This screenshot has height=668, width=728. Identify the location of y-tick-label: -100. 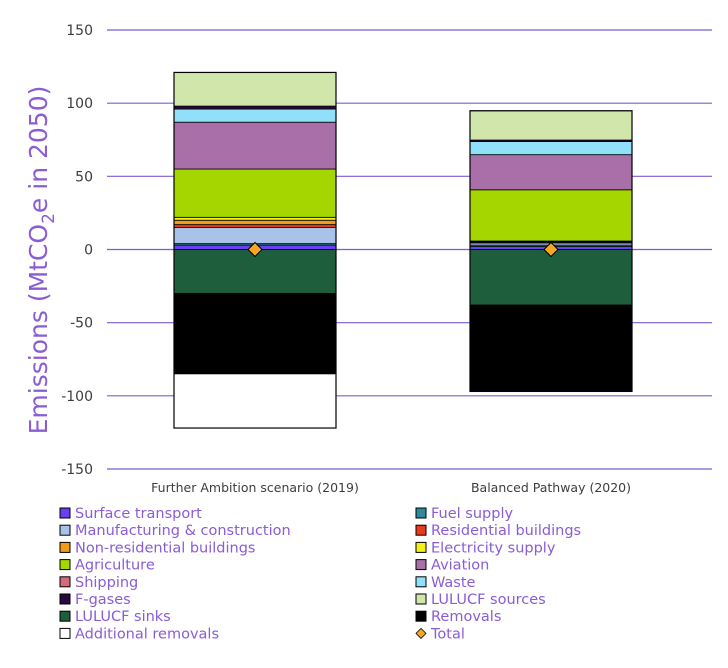
(77, 397).